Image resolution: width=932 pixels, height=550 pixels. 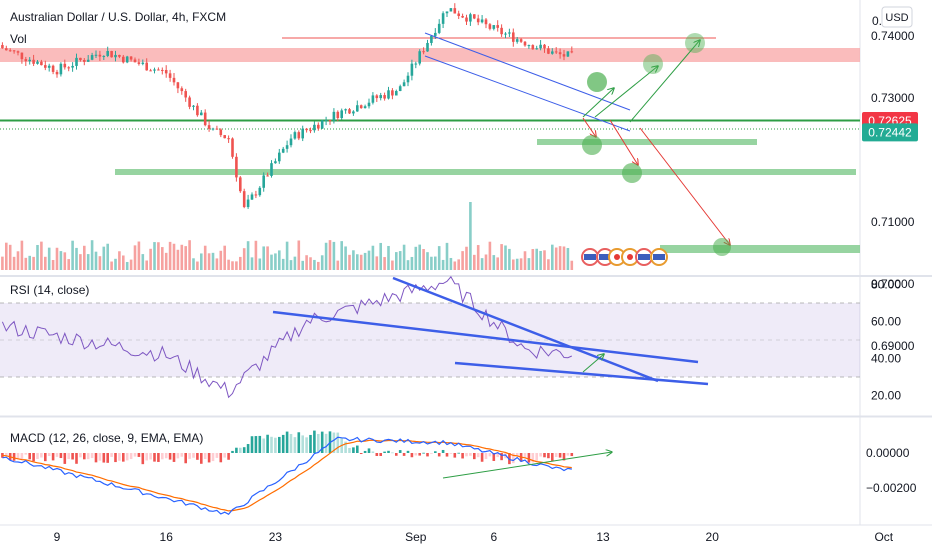 What do you see at coordinates (897, 17) in the screenshot?
I see `currency-button-frame` at bounding box center [897, 17].